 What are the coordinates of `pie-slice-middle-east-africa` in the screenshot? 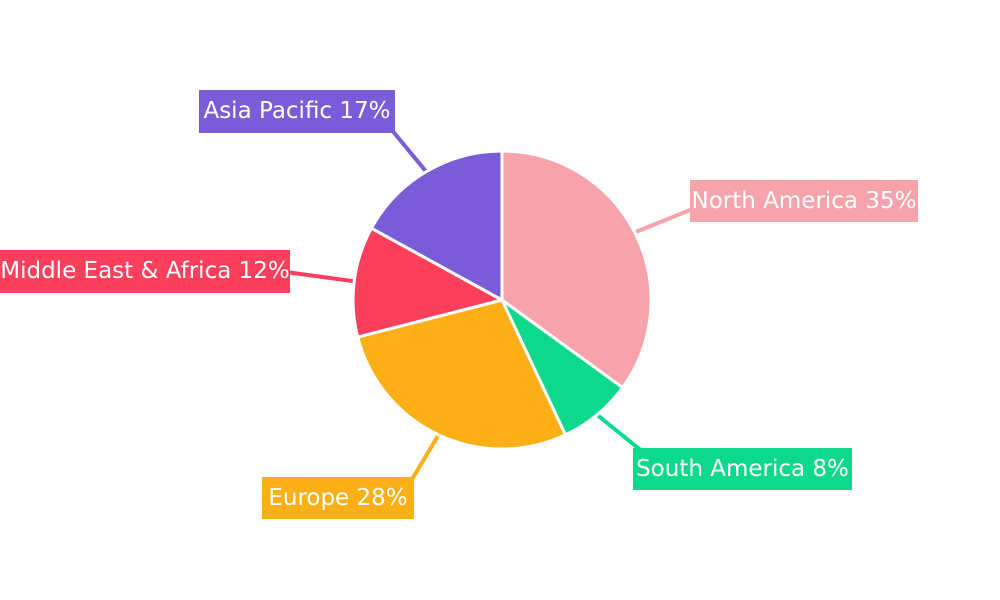 It's located at (427, 282).